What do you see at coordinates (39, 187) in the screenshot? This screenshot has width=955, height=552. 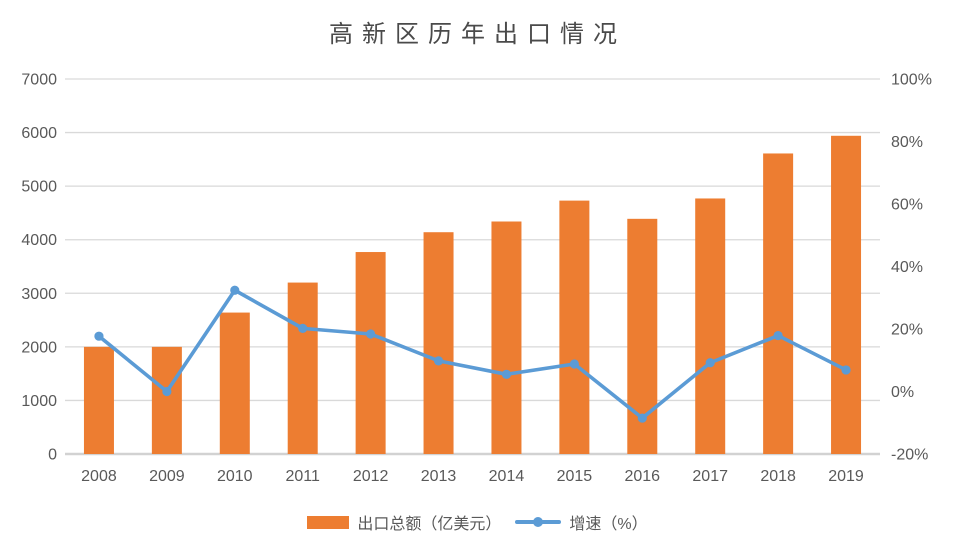 I see `y-left-tick-label: 5000` at bounding box center [39, 187].